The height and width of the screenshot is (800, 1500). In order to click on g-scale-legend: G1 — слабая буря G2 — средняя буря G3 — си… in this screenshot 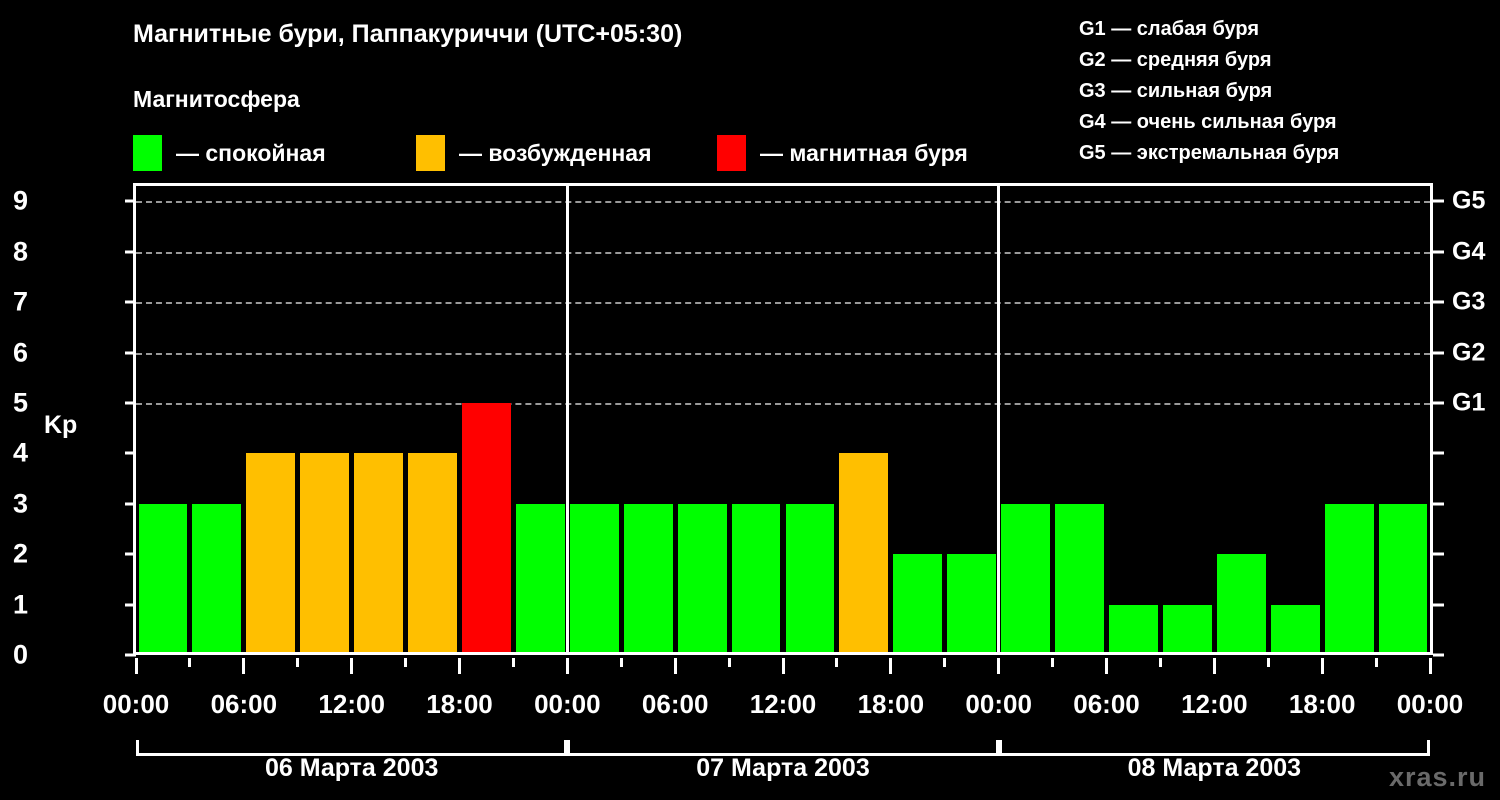, I will do `click(1209, 91)`.